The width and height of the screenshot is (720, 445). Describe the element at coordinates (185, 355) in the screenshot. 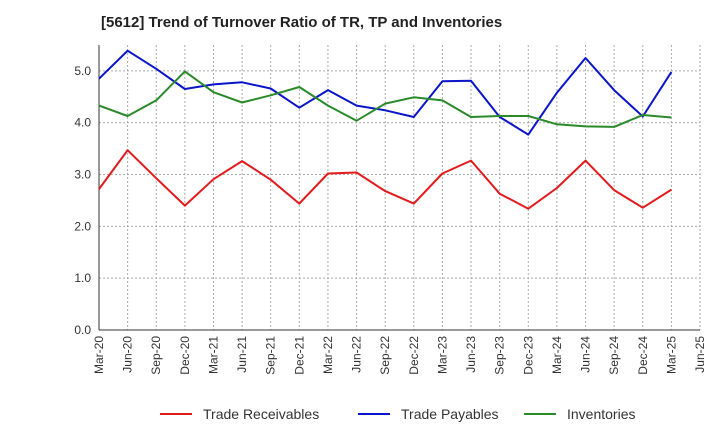

I see `x-tick-label: Dec-20` at that location.